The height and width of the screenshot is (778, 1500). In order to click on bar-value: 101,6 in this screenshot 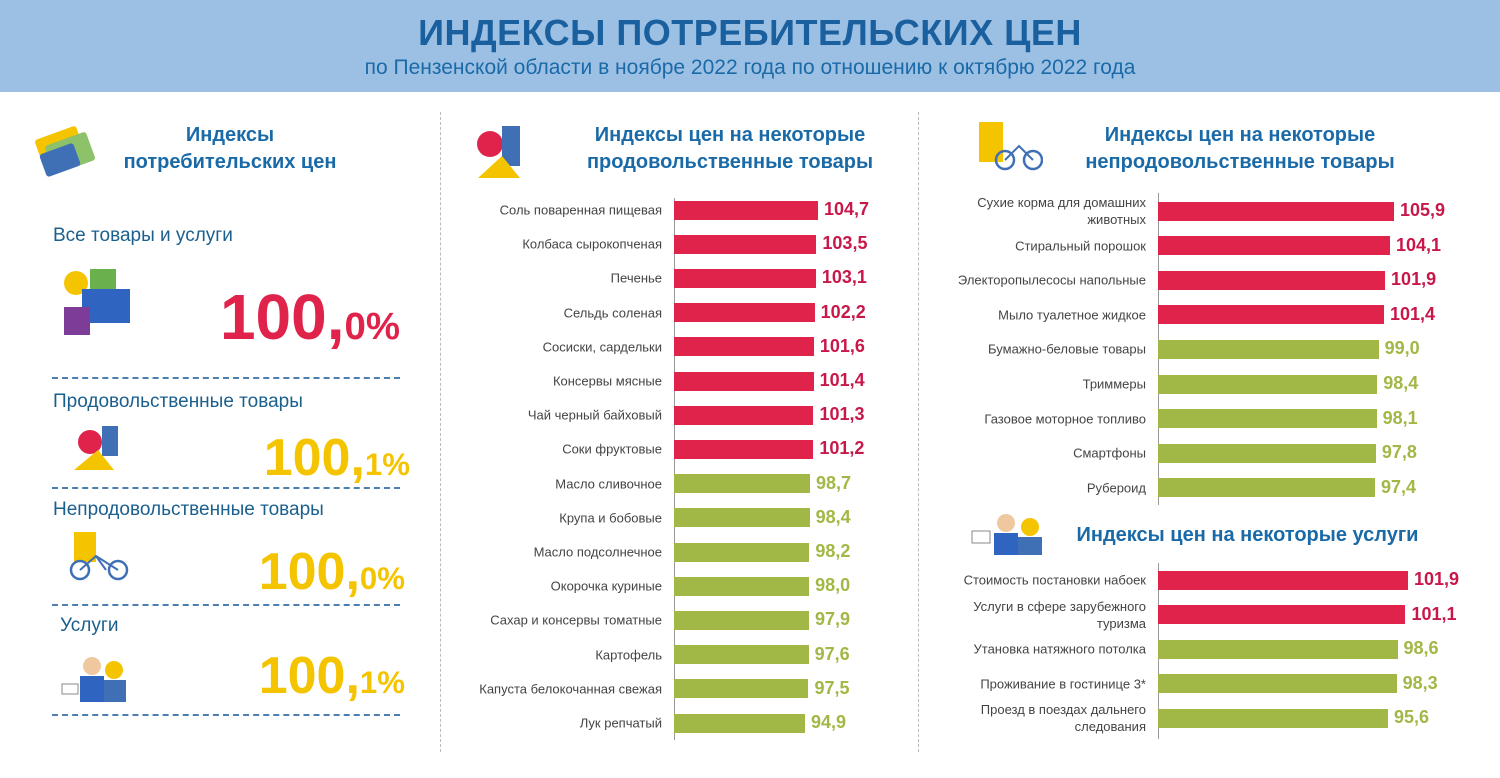, I will do `click(842, 345)`.